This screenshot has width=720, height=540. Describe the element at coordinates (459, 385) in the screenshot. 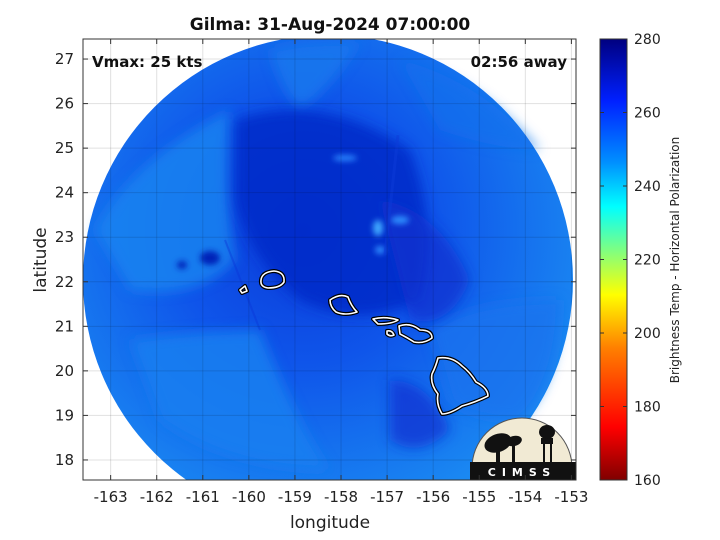

I see `big-island-outline` at that location.